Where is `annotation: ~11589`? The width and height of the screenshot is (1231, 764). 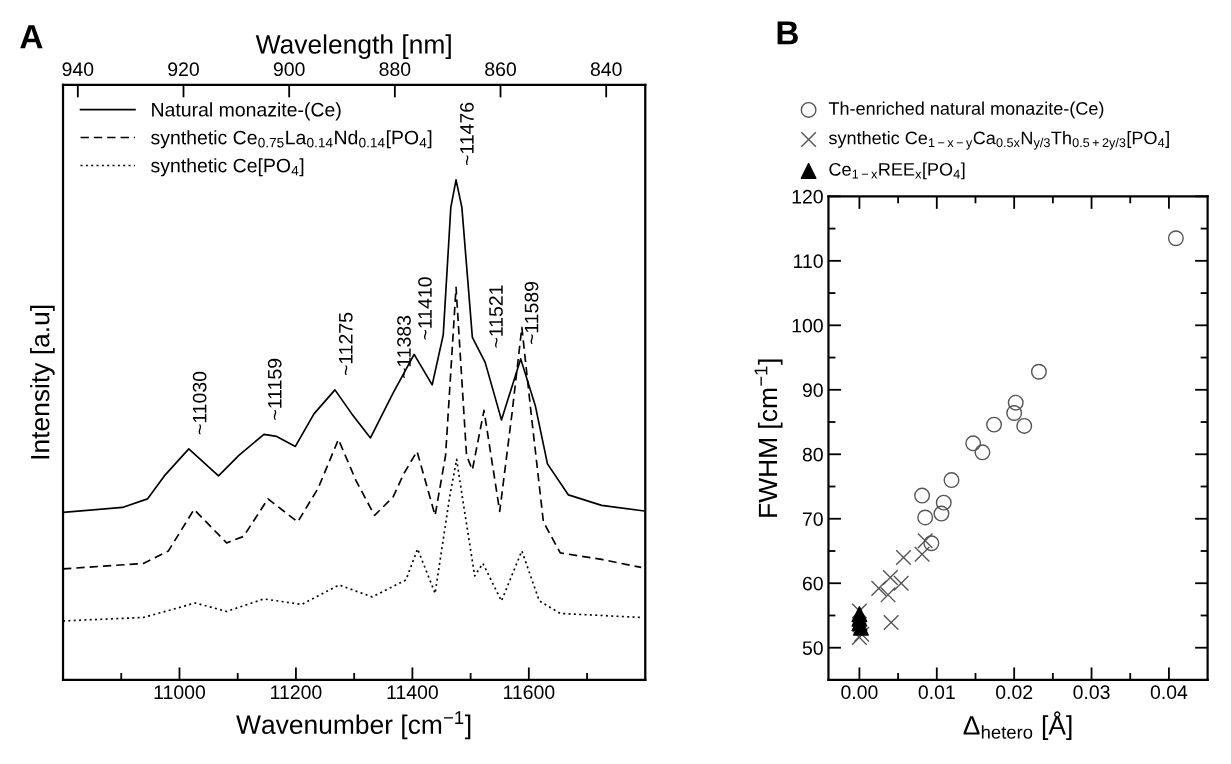 annotation: ~11589 is located at coordinates (531, 313).